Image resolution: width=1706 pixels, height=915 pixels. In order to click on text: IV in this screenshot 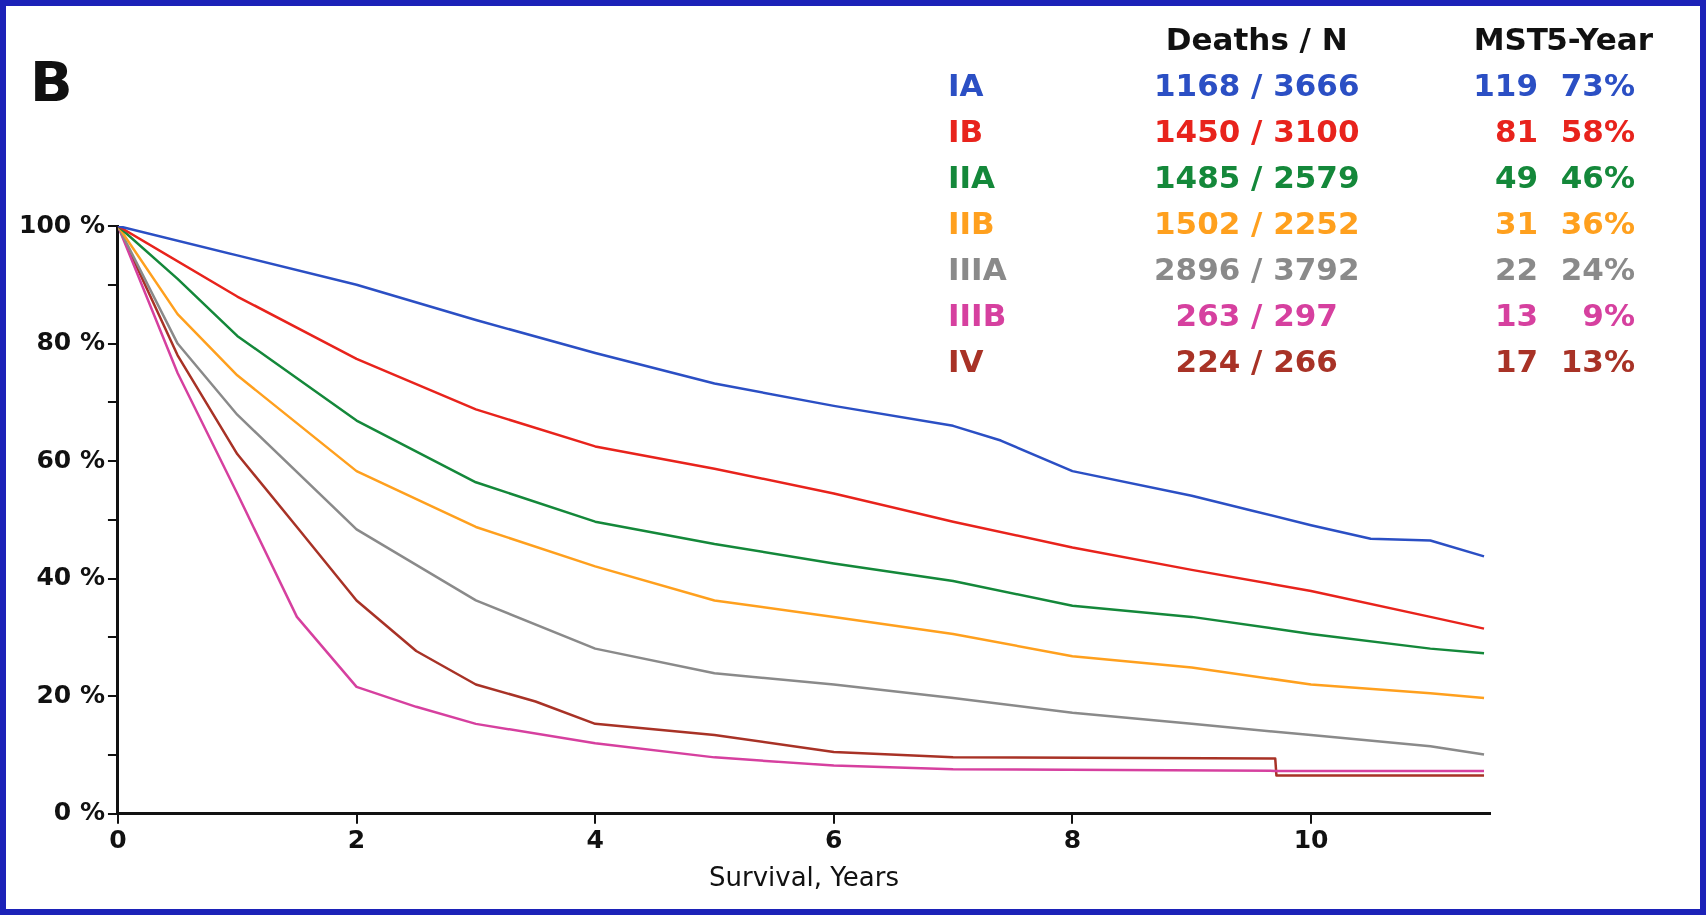, I will do `click(966, 361)`.